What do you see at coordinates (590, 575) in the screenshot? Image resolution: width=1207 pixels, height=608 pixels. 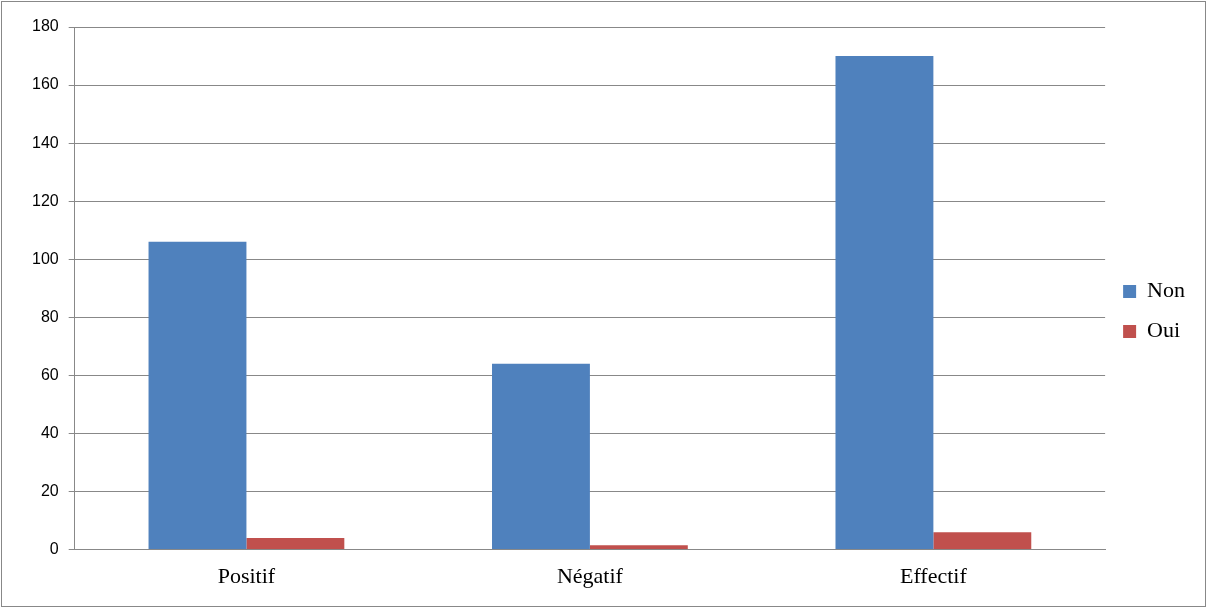 I see `x-tick-label: Négatif` at bounding box center [590, 575].